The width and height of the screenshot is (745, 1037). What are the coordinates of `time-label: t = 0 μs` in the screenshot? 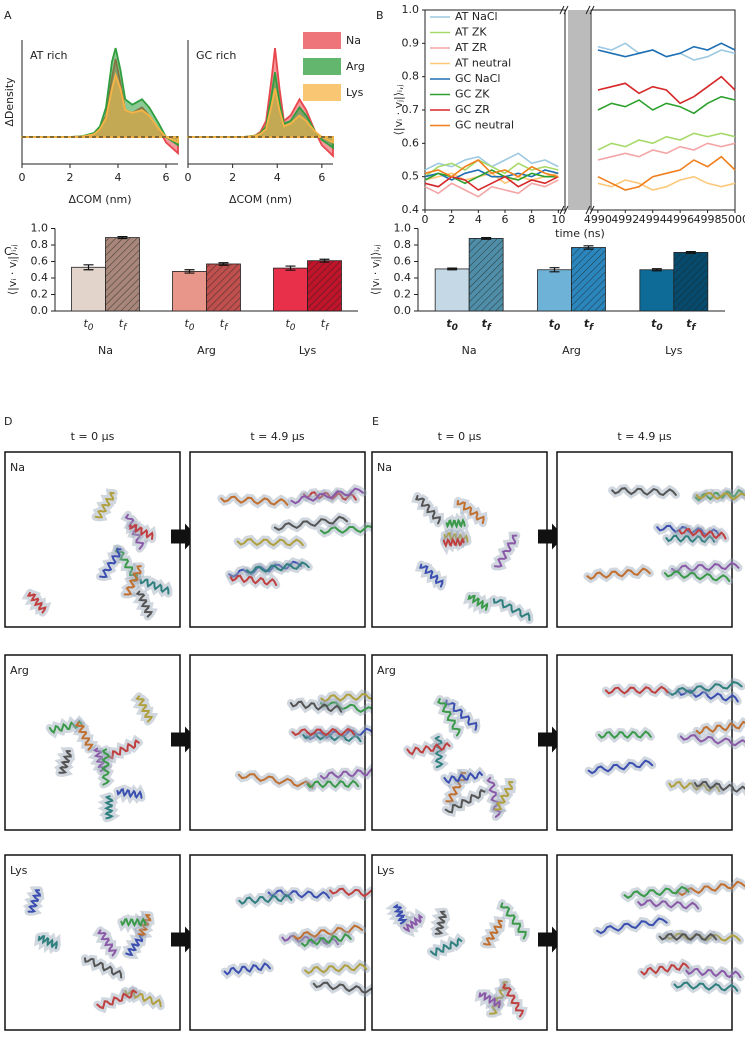 It's located at (460, 436).